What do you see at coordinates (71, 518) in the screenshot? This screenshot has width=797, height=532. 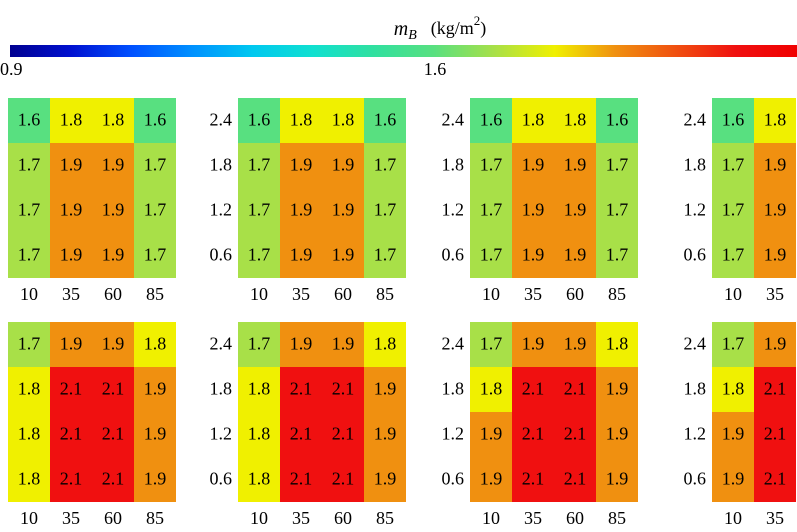 I see `x-tick-label: 35` at bounding box center [71, 518].